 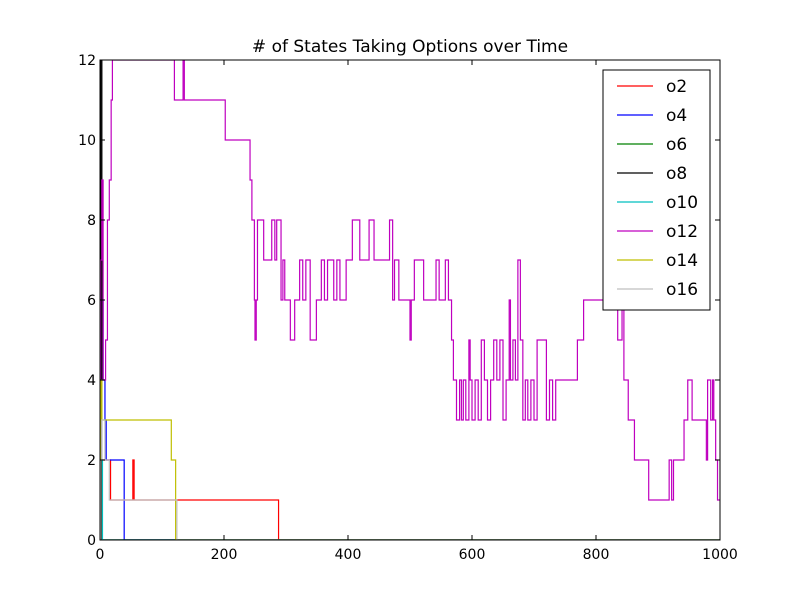 I want to click on legend-box, so click(x=656, y=190).